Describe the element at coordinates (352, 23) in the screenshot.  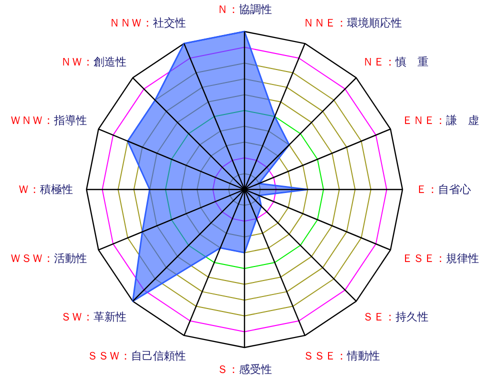
I see `spoke-label: ＮＮＥ：環境順応性` at that location.